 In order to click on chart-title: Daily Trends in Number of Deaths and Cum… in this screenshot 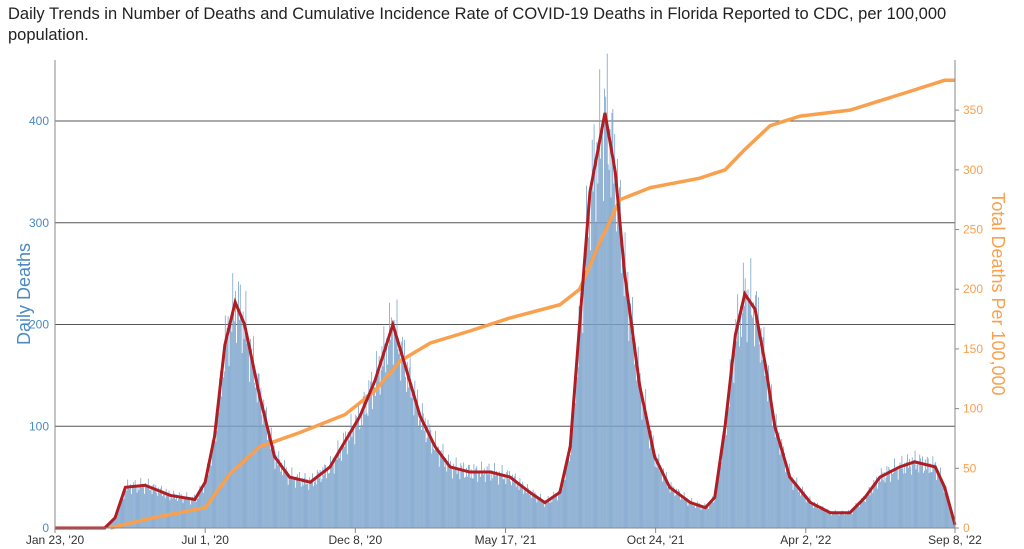, I will do `click(477, 24)`.